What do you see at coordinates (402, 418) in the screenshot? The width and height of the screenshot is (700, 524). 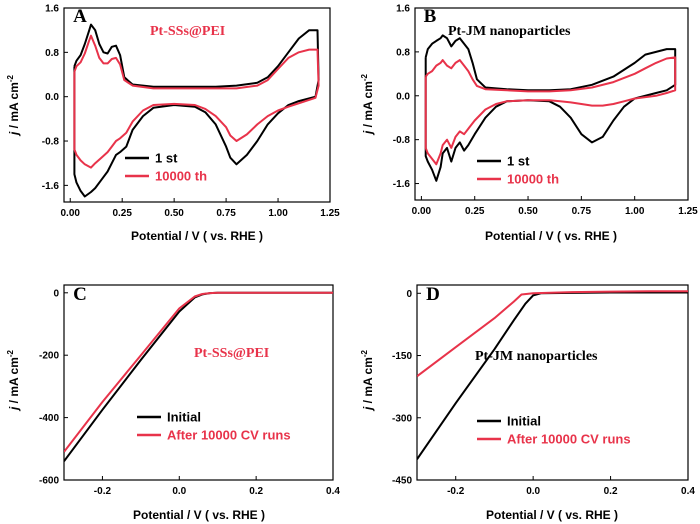 I see `y-tick-label: -300` at bounding box center [402, 418].